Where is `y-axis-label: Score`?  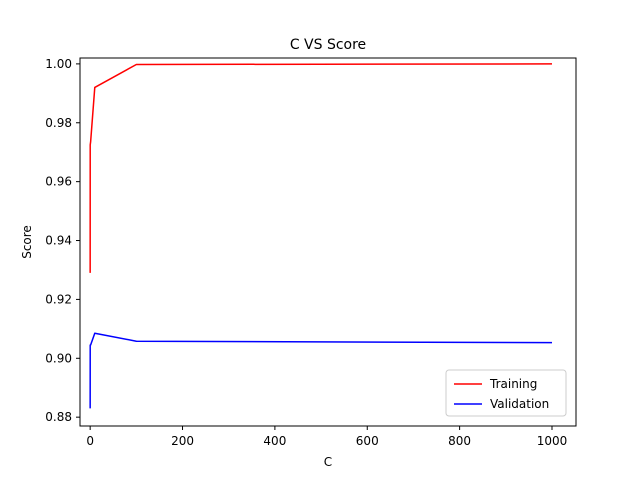 y-axis-label: Score is located at coordinates (27, 242).